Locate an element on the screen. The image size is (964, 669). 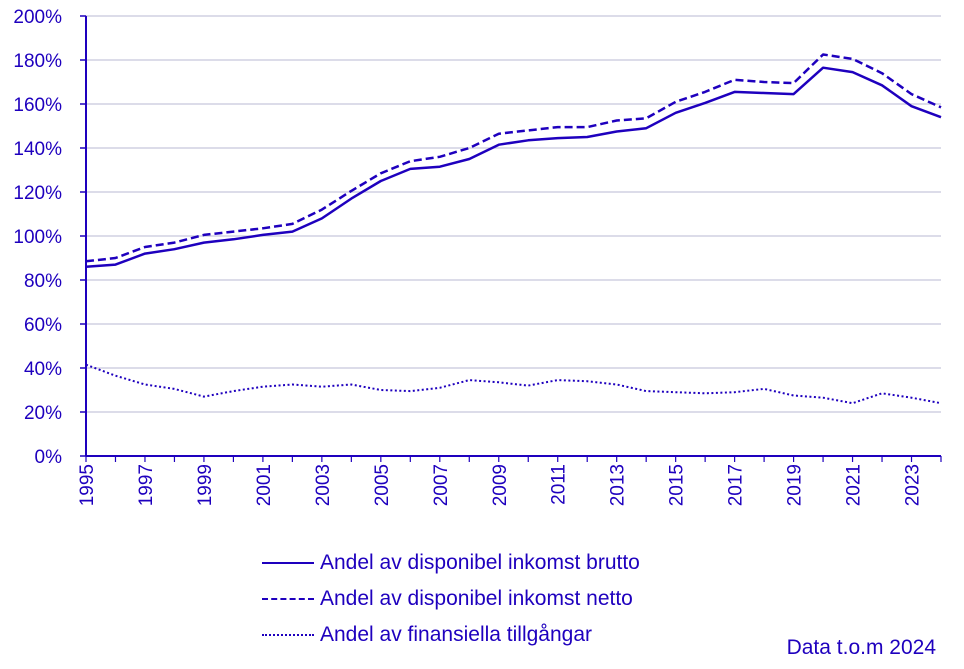
x-tick-label: 2001 is located at coordinates (264, 485).